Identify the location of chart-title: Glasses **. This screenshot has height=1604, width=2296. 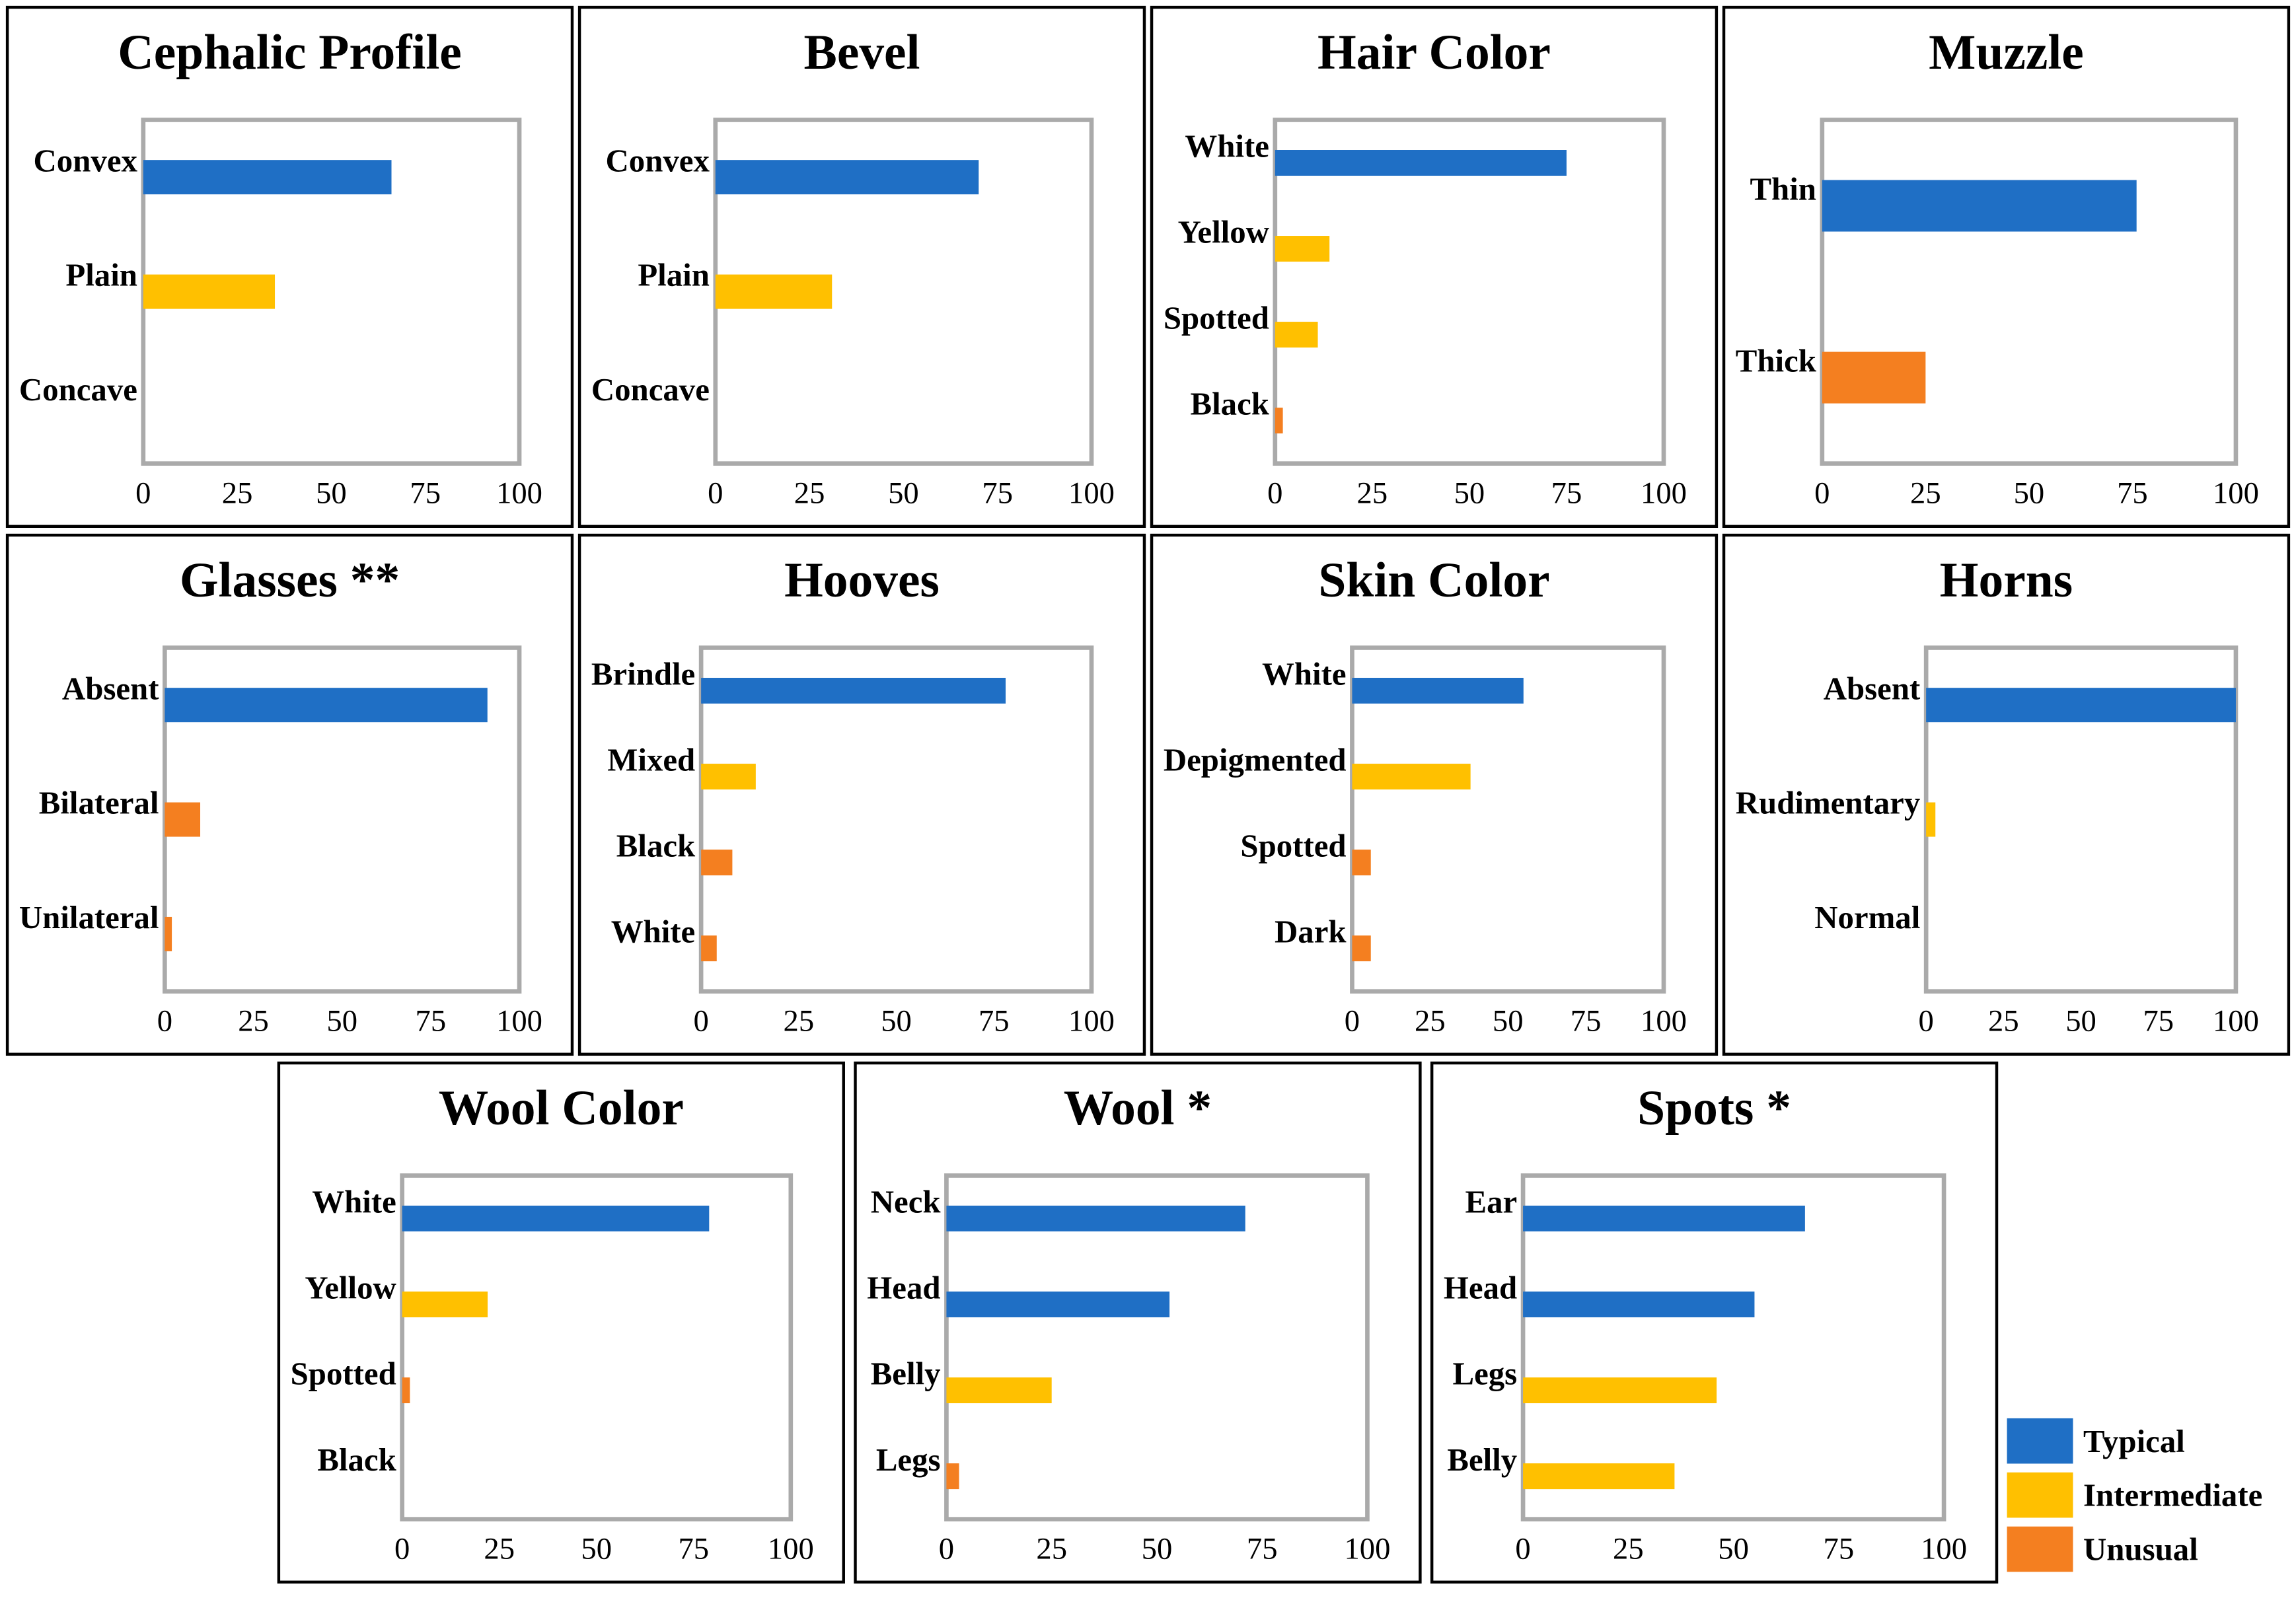
(290, 580).